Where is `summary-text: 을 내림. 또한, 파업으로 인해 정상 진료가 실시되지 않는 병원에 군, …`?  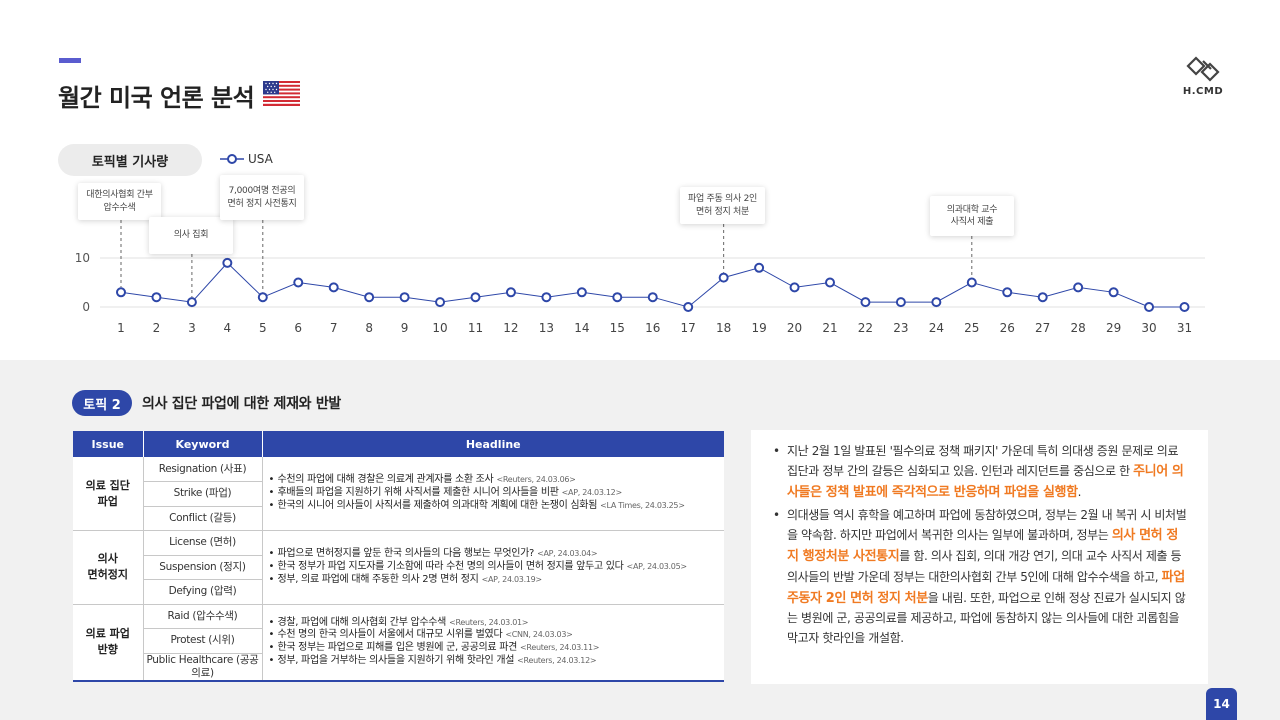
summary-text: 을 내림. 또한, 파업으로 인해 정상 진료가 실시되지 않는 병원에 군, … is located at coordinates (986, 618).